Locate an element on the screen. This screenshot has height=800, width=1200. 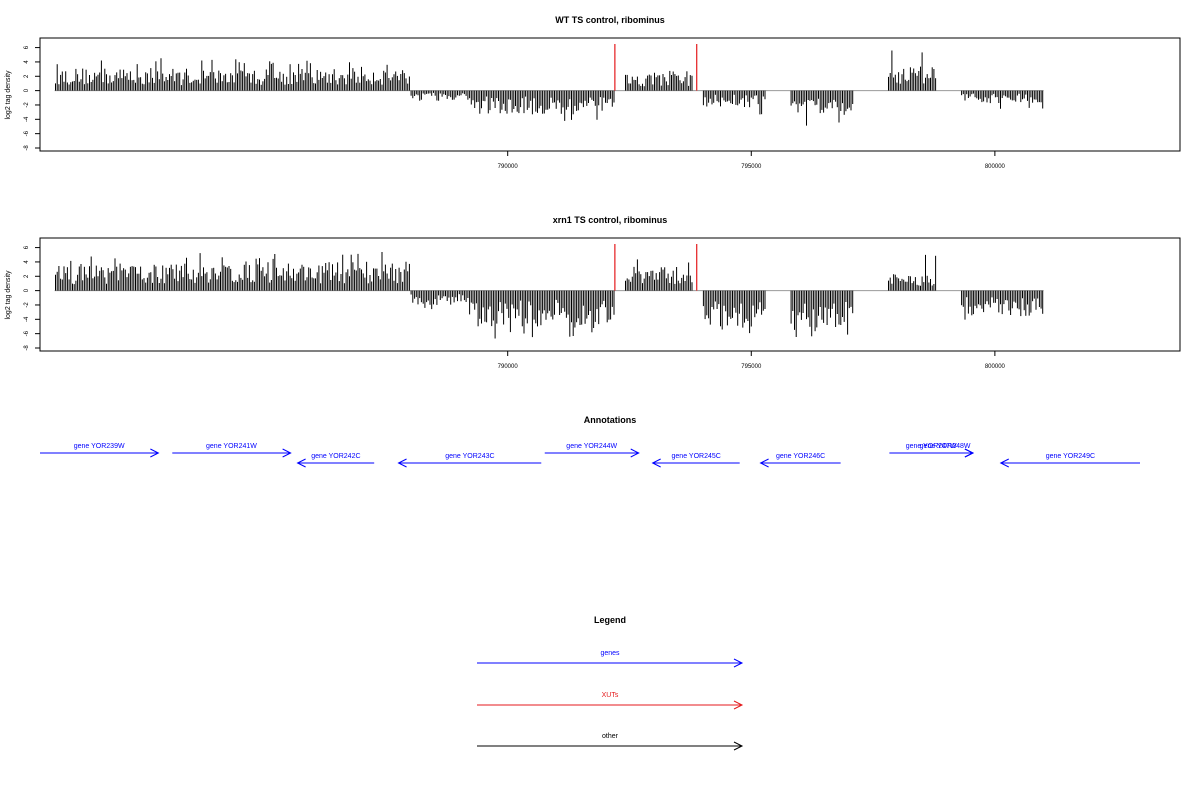
gene-label: gene YOR249C is located at coordinates (1070, 456).